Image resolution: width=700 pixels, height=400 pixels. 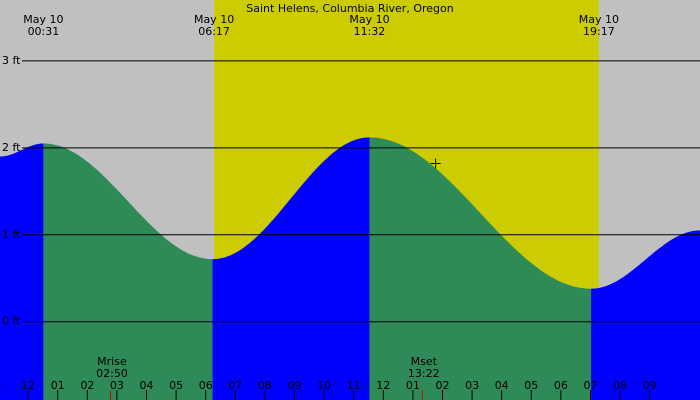 I want to click on crosshair-marker, so click(x=435, y=163).